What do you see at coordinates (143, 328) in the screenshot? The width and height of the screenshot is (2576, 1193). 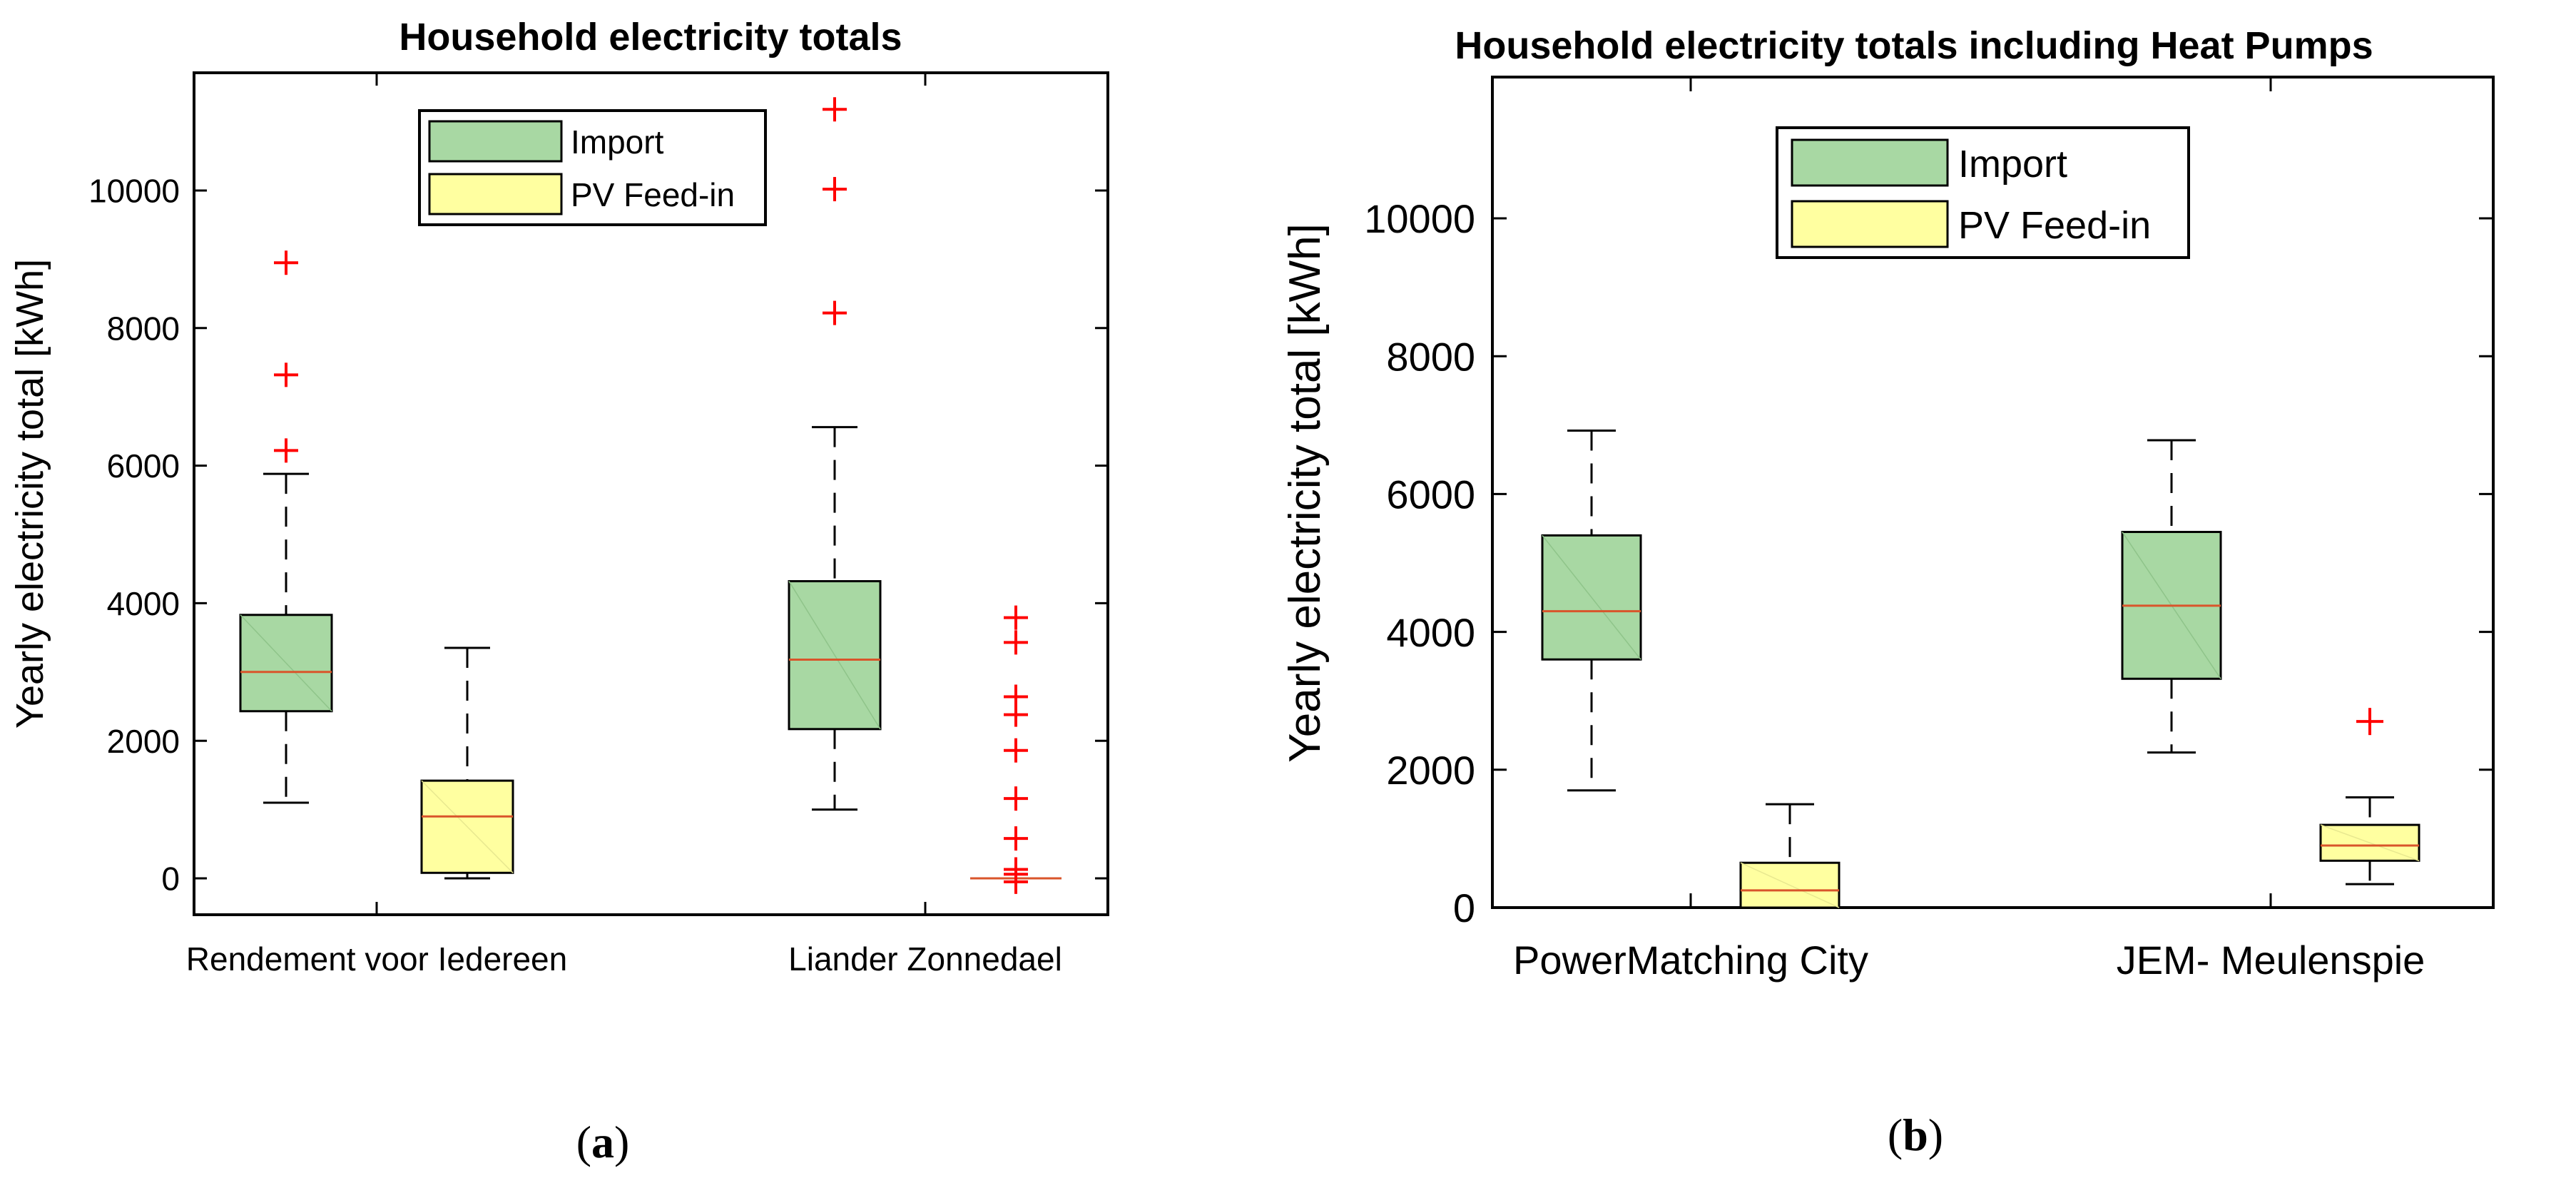 I see `panel-a-ytick-label-4: 8000` at bounding box center [143, 328].